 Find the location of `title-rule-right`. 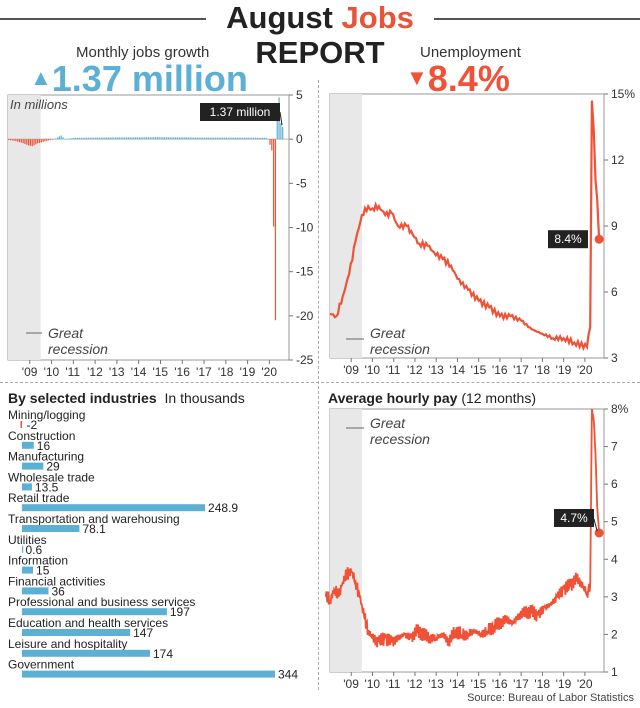

title-rule-right is located at coordinates (537, 19).